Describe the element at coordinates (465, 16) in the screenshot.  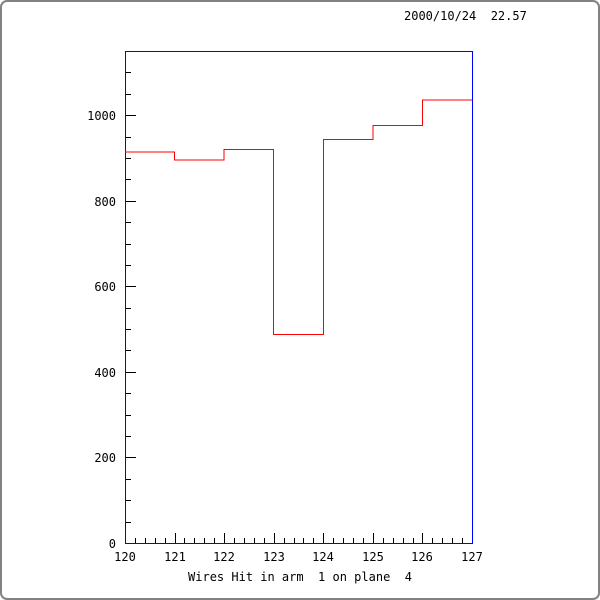
I see `plot-timestamp: 2000/10/24 22.57` at that location.